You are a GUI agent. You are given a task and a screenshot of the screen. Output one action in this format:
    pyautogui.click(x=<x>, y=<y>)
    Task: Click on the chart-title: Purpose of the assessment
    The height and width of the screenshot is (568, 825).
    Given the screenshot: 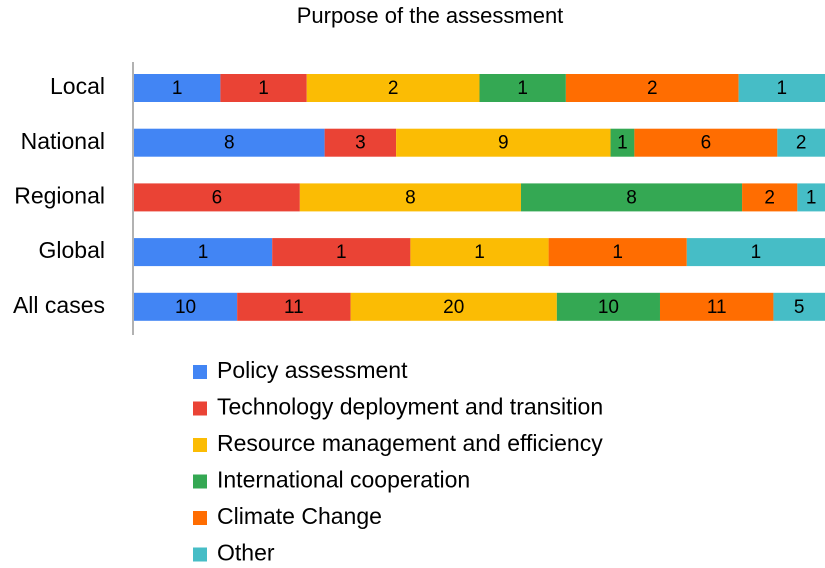 What is the action you would take?
    pyautogui.click(x=430, y=15)
    